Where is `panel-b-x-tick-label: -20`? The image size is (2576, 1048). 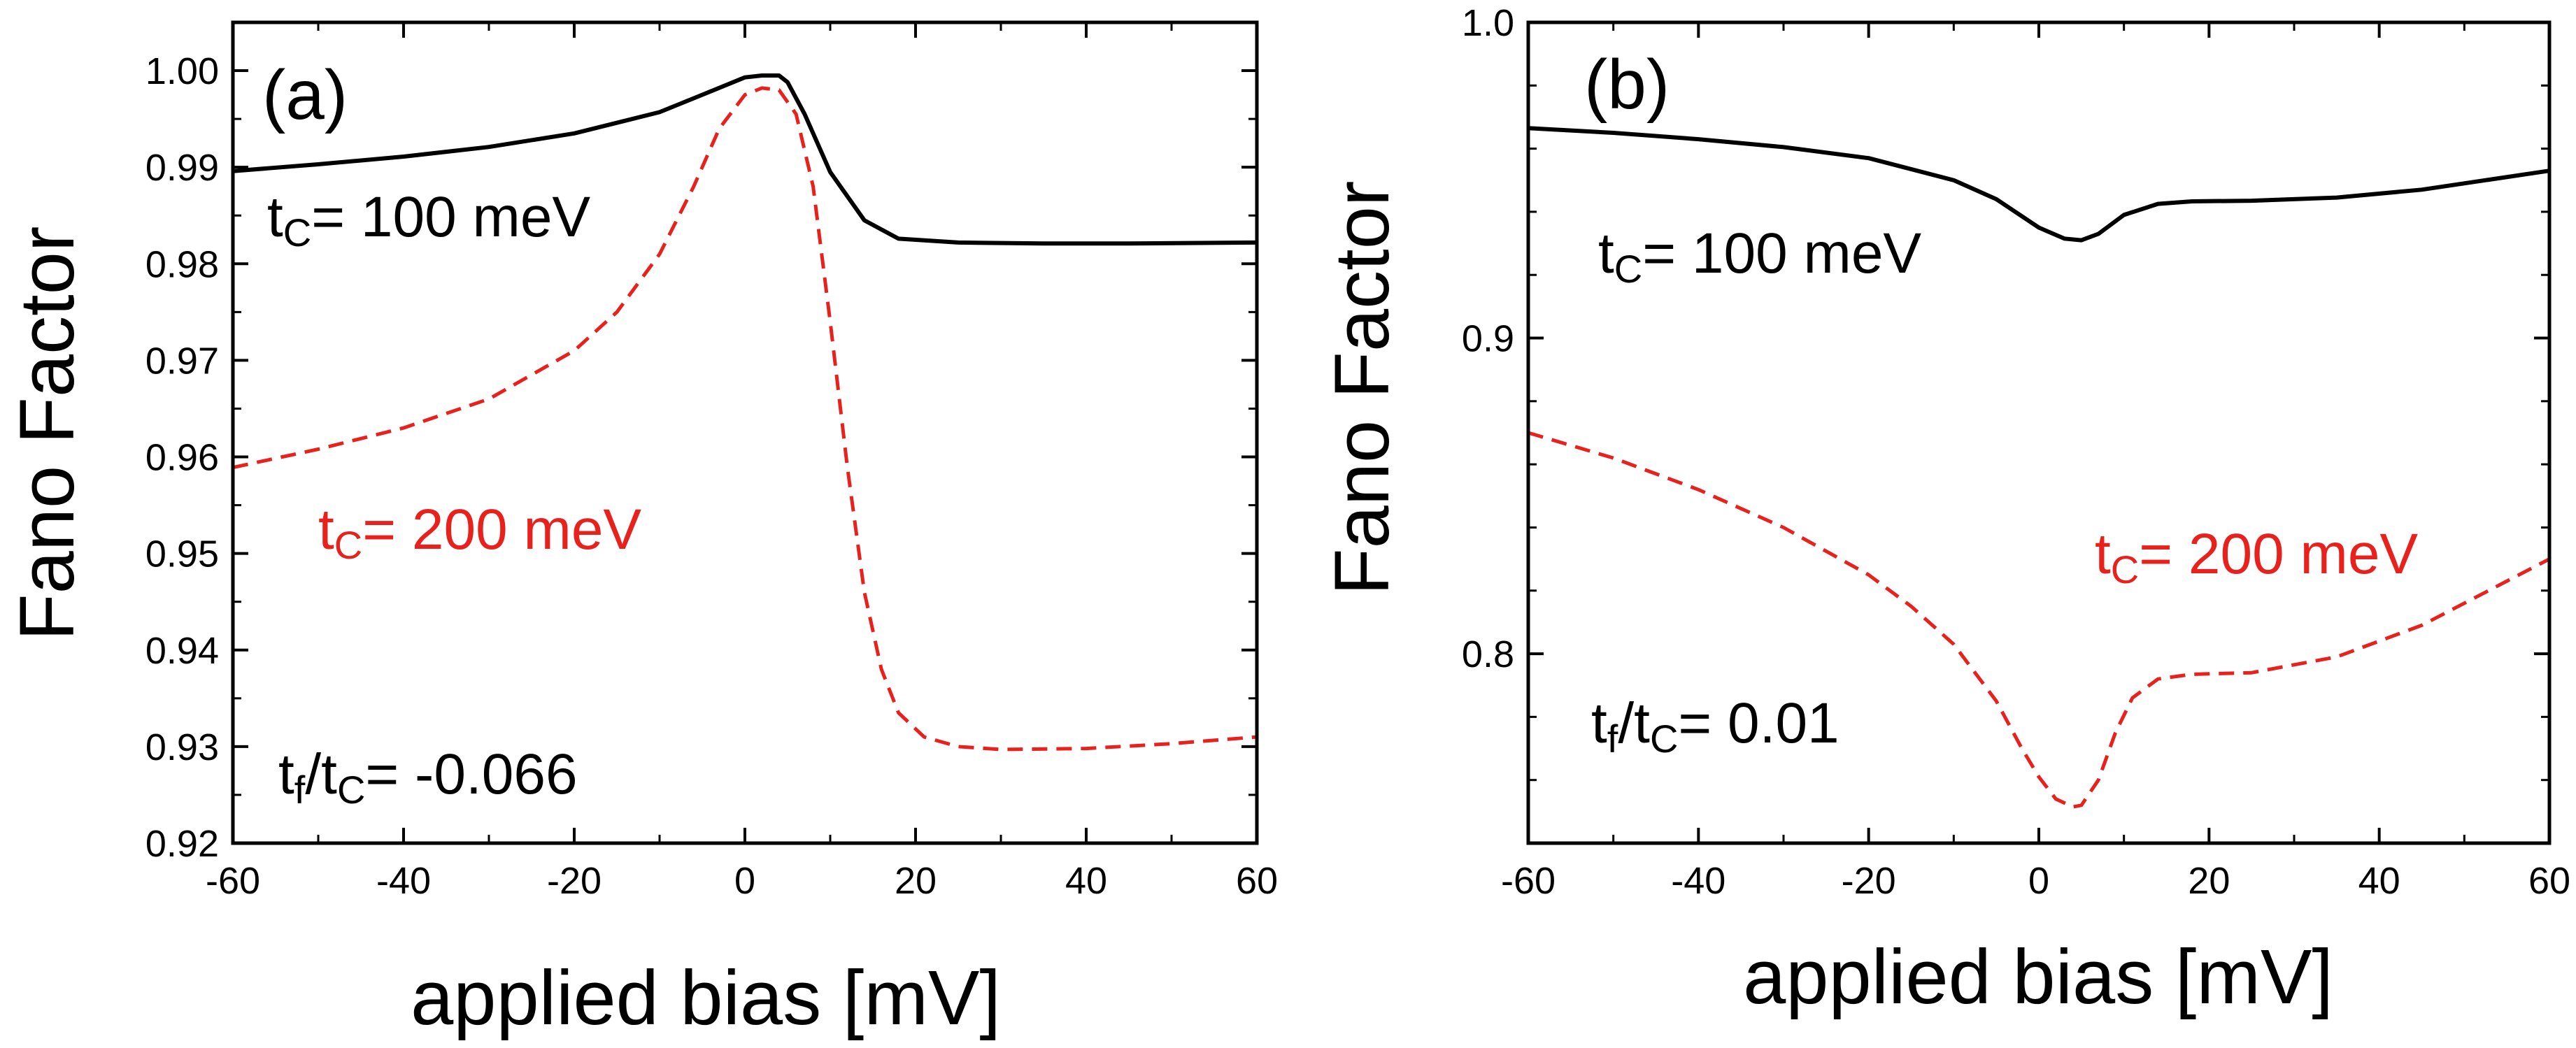 panel-b-x-tick-label: -20 is located at coordinates (1869, 881).